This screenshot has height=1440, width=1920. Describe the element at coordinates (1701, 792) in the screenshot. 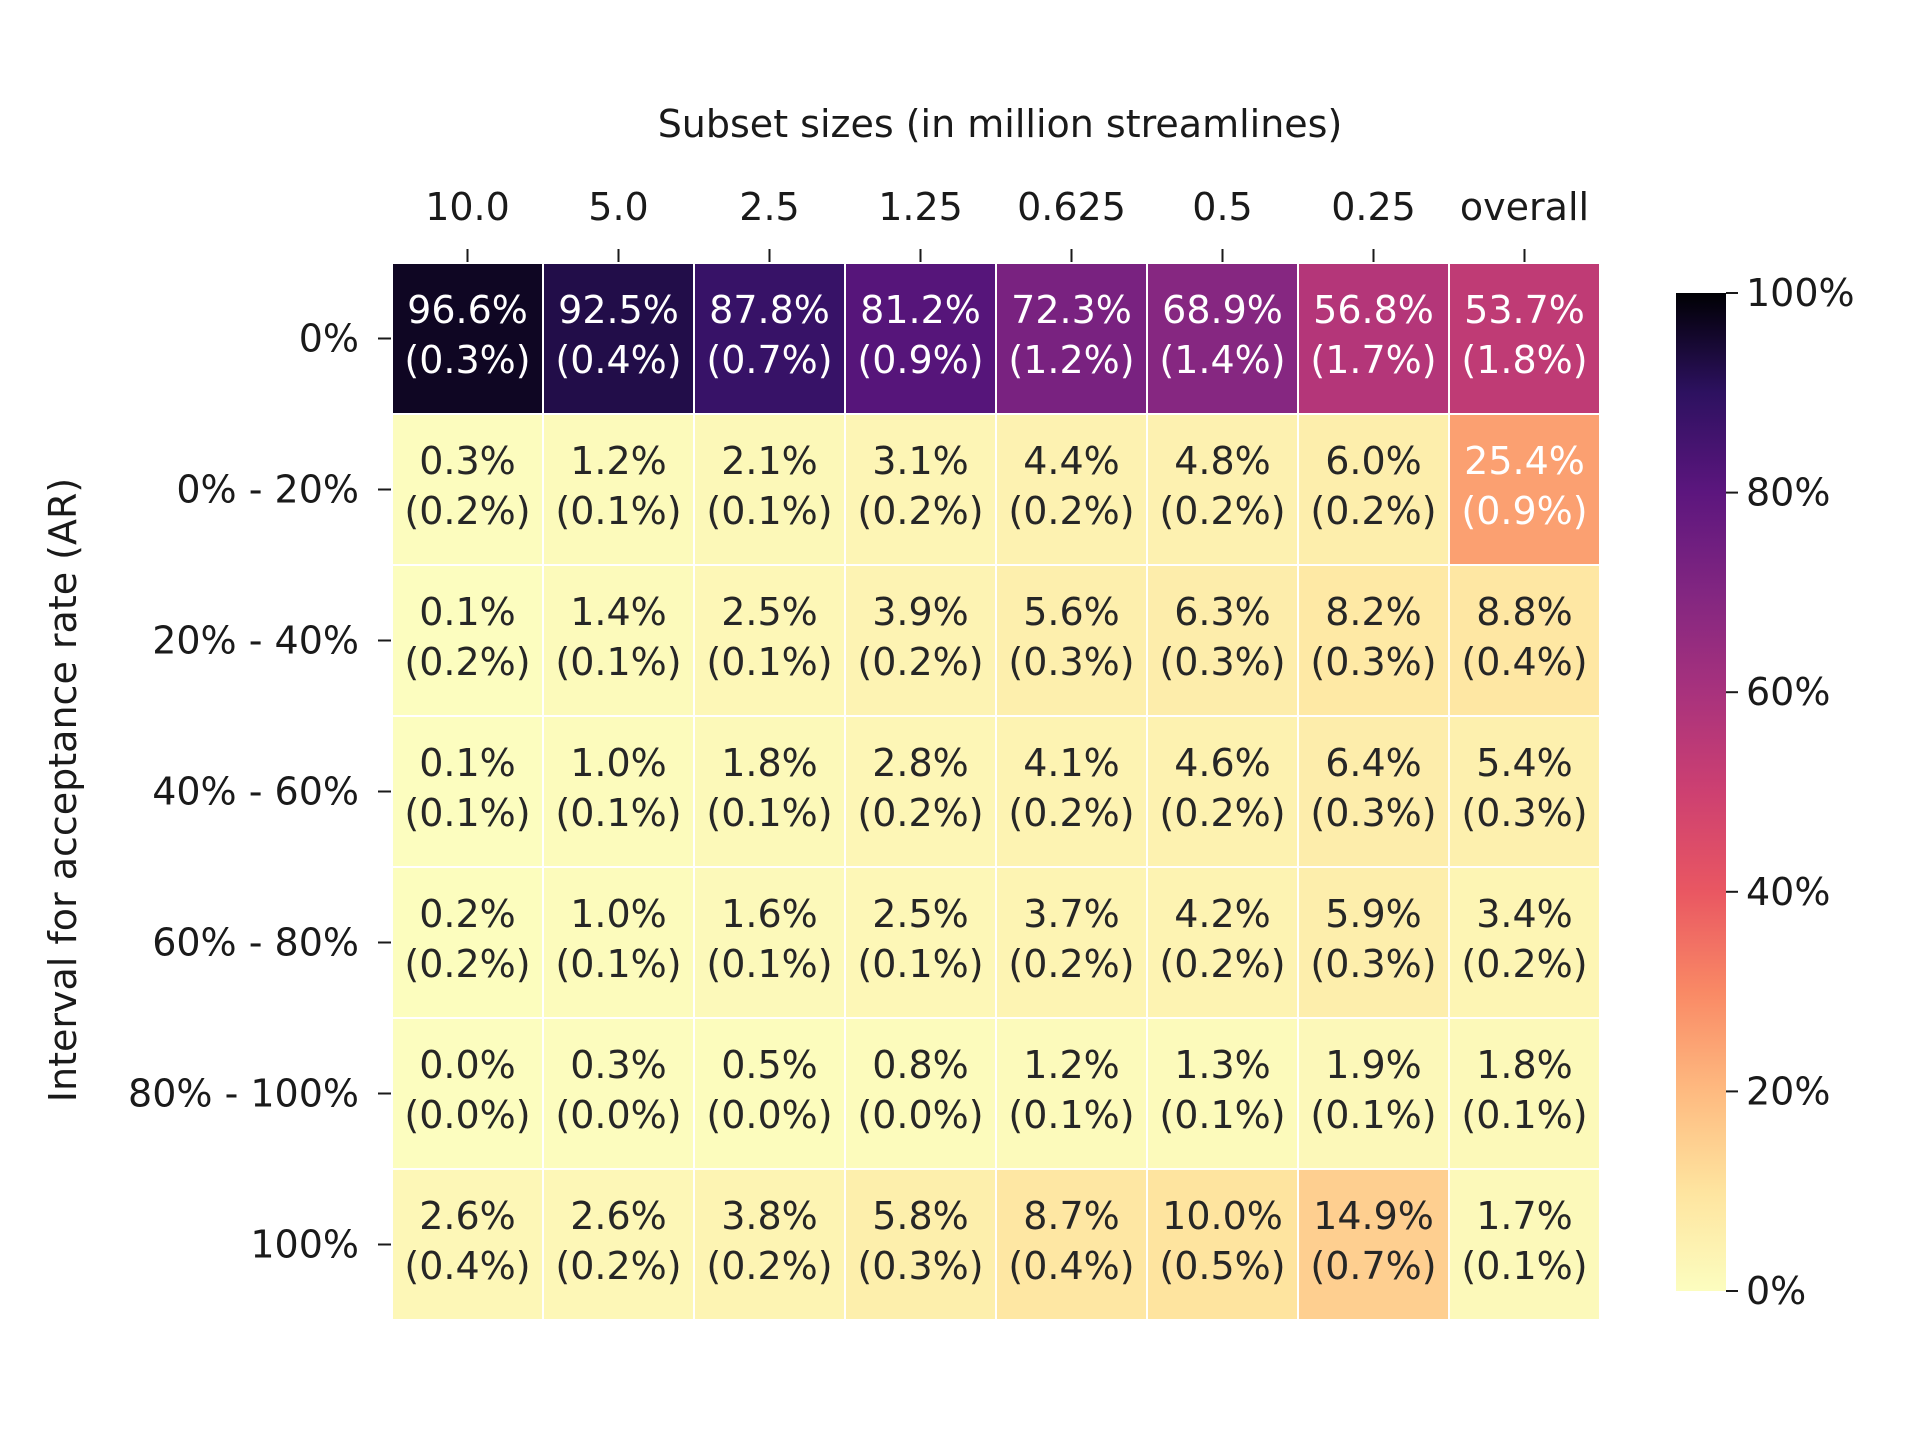

I see `colorbar-gradient` at that location.